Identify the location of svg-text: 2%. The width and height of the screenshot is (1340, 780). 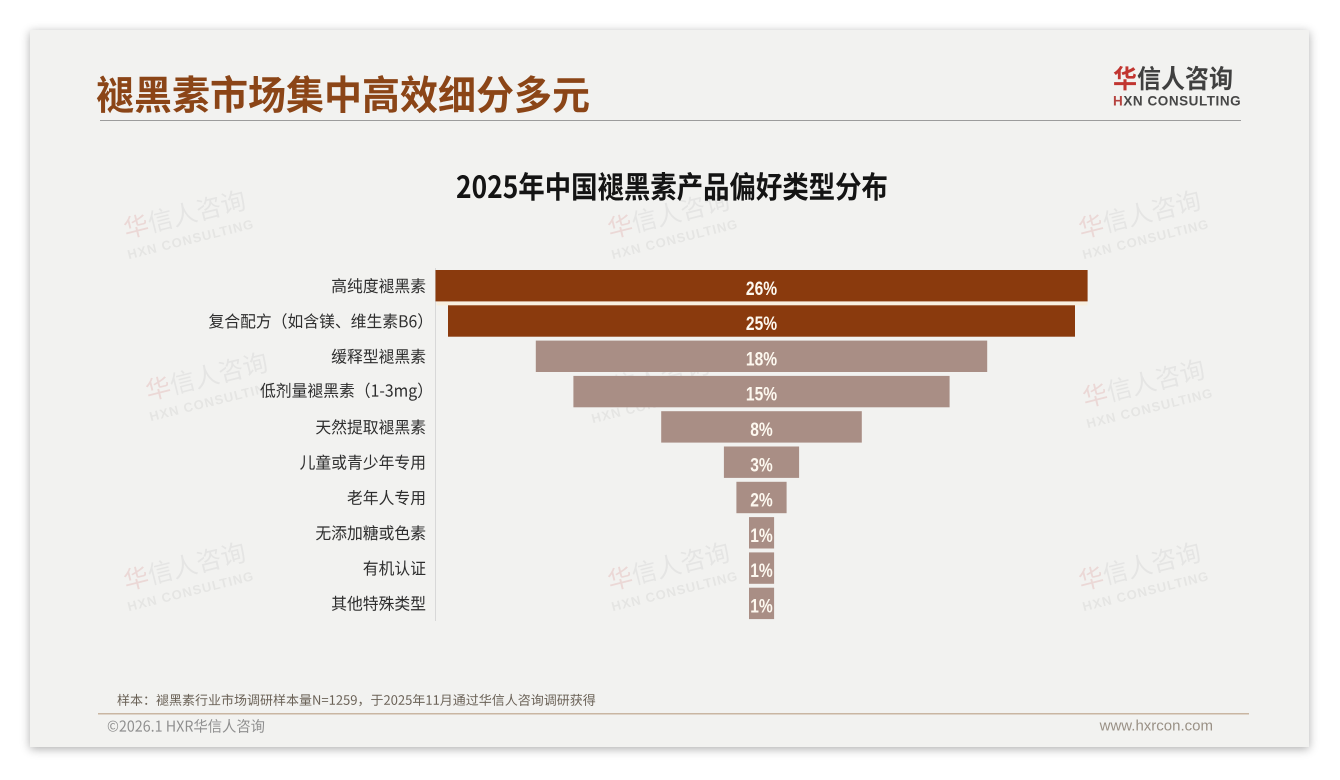
(761, 500).